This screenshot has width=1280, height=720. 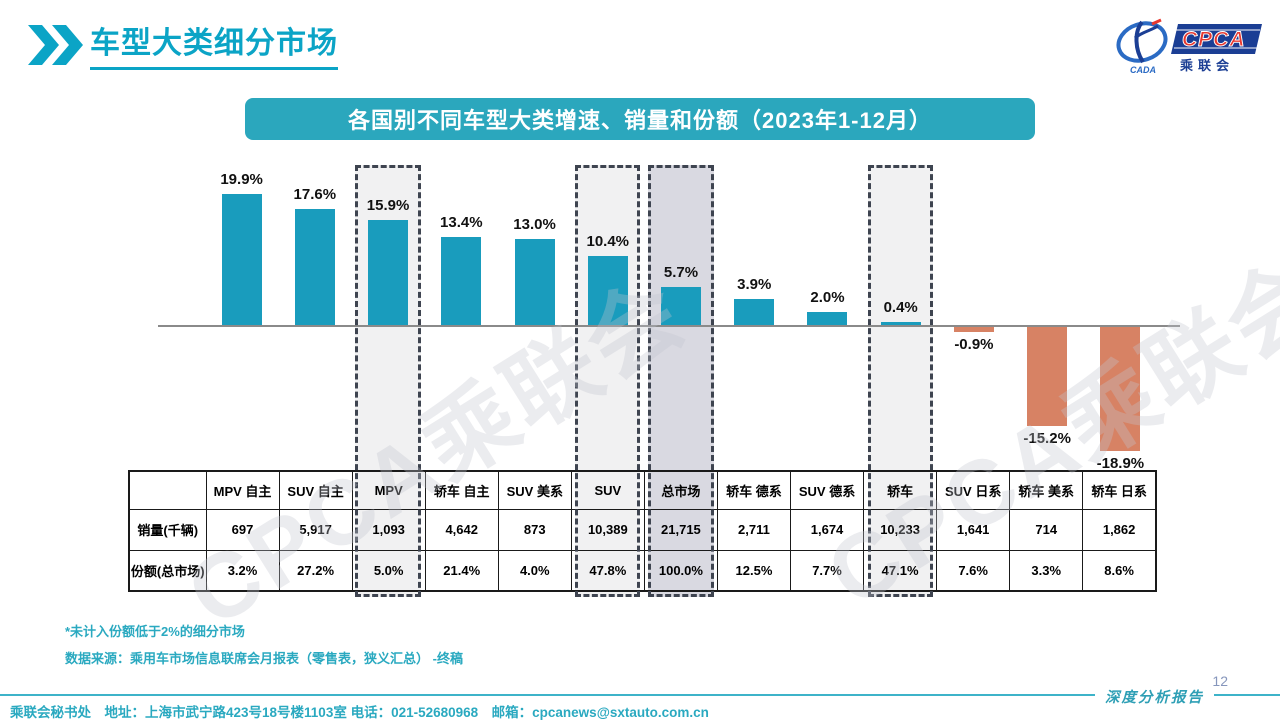 I want to click on cn-label: 乘联会, so click(x=1206, y=65).